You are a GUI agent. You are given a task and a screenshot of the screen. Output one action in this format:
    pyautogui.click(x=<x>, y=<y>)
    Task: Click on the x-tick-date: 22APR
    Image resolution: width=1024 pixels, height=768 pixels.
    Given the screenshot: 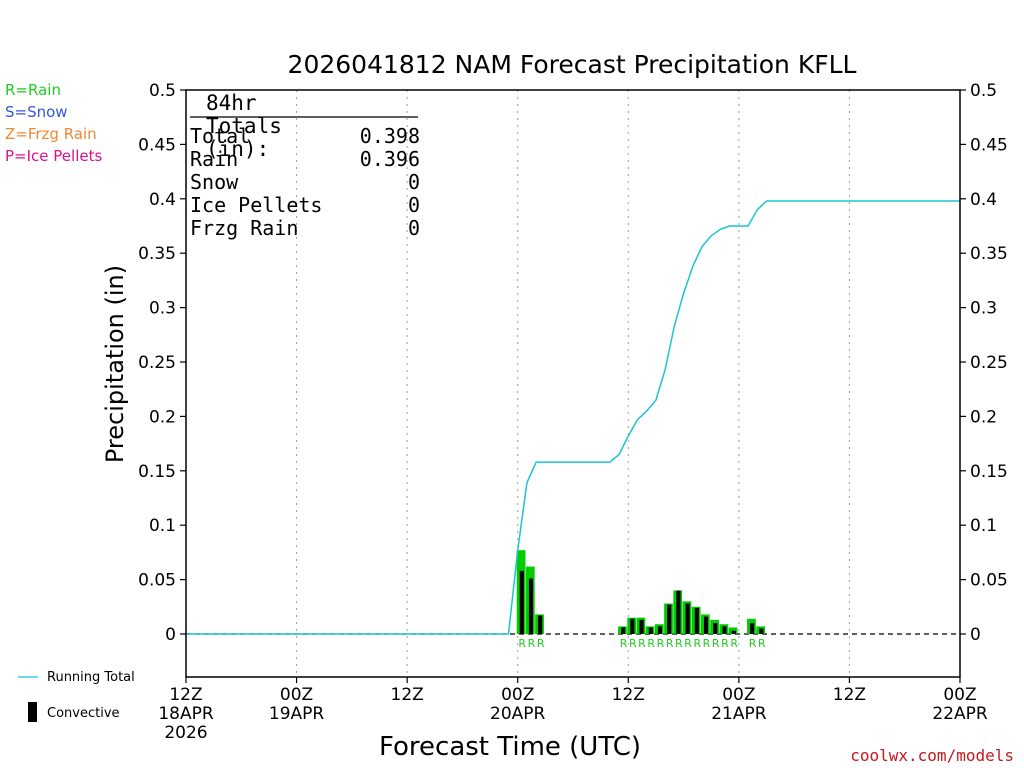 What is the action you would take?
    pyautogui.click(x=960, y=714)
    